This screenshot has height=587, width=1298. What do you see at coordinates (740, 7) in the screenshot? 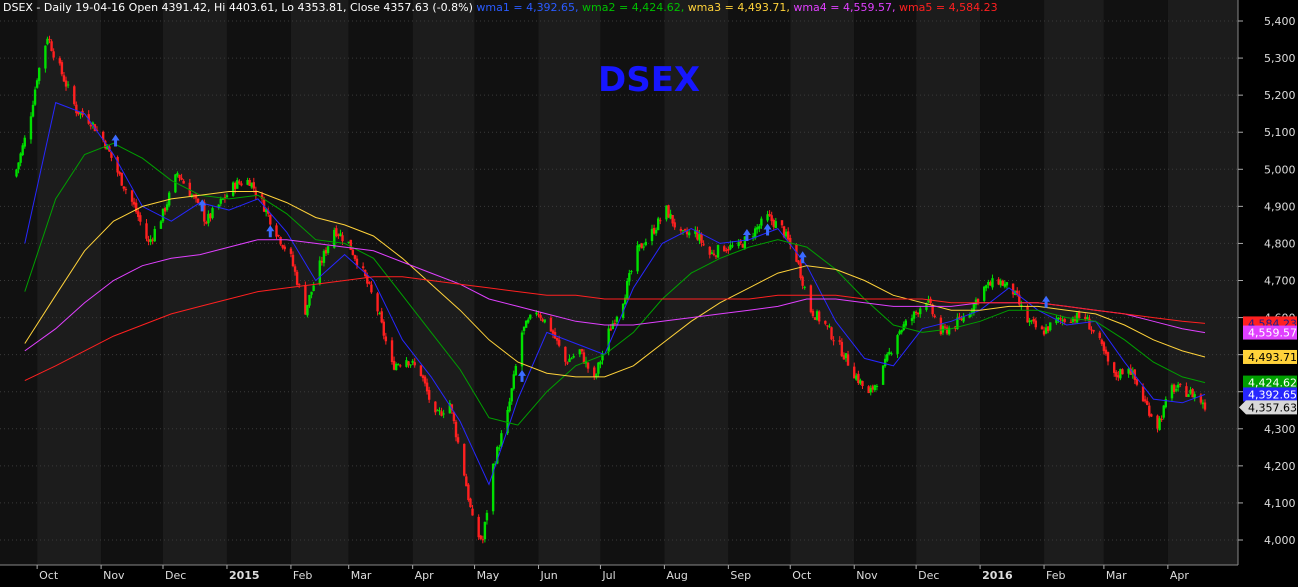
I see `header-wma3: wma3 = 4,493.71,` at bounding box center [740, 7].